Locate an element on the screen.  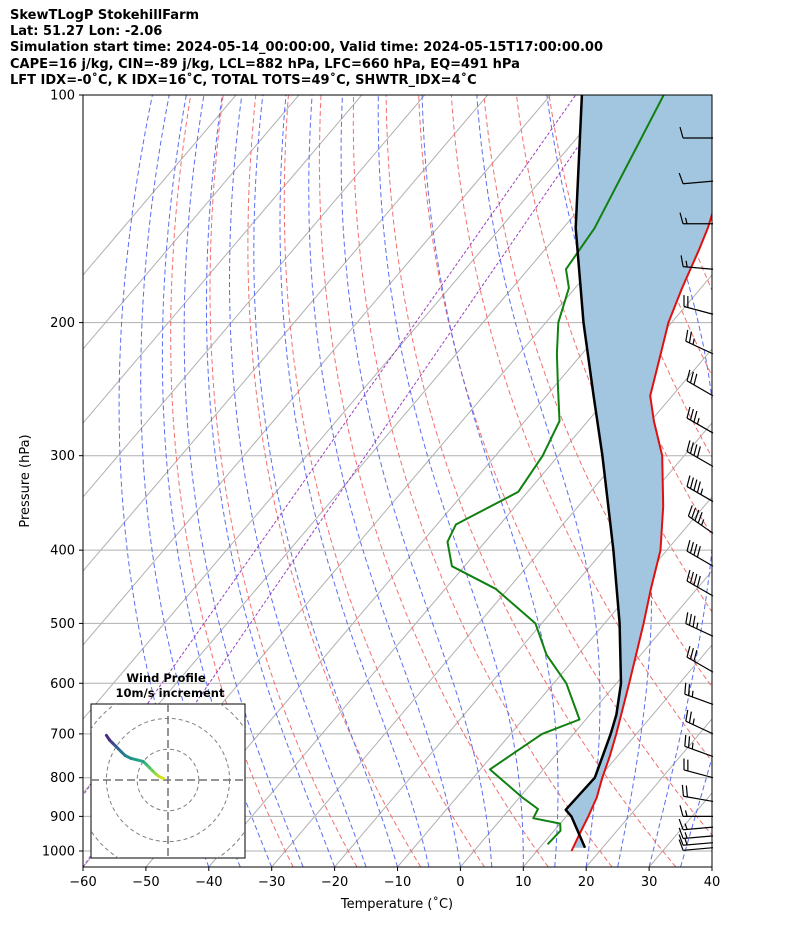
cape-cin-fill is located at coordinates (638, 471).